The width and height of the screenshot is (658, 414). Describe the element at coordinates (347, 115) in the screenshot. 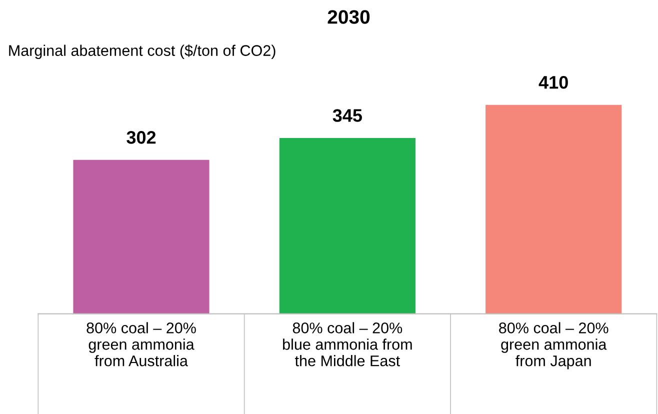

I see `data-label: 345` at that location.